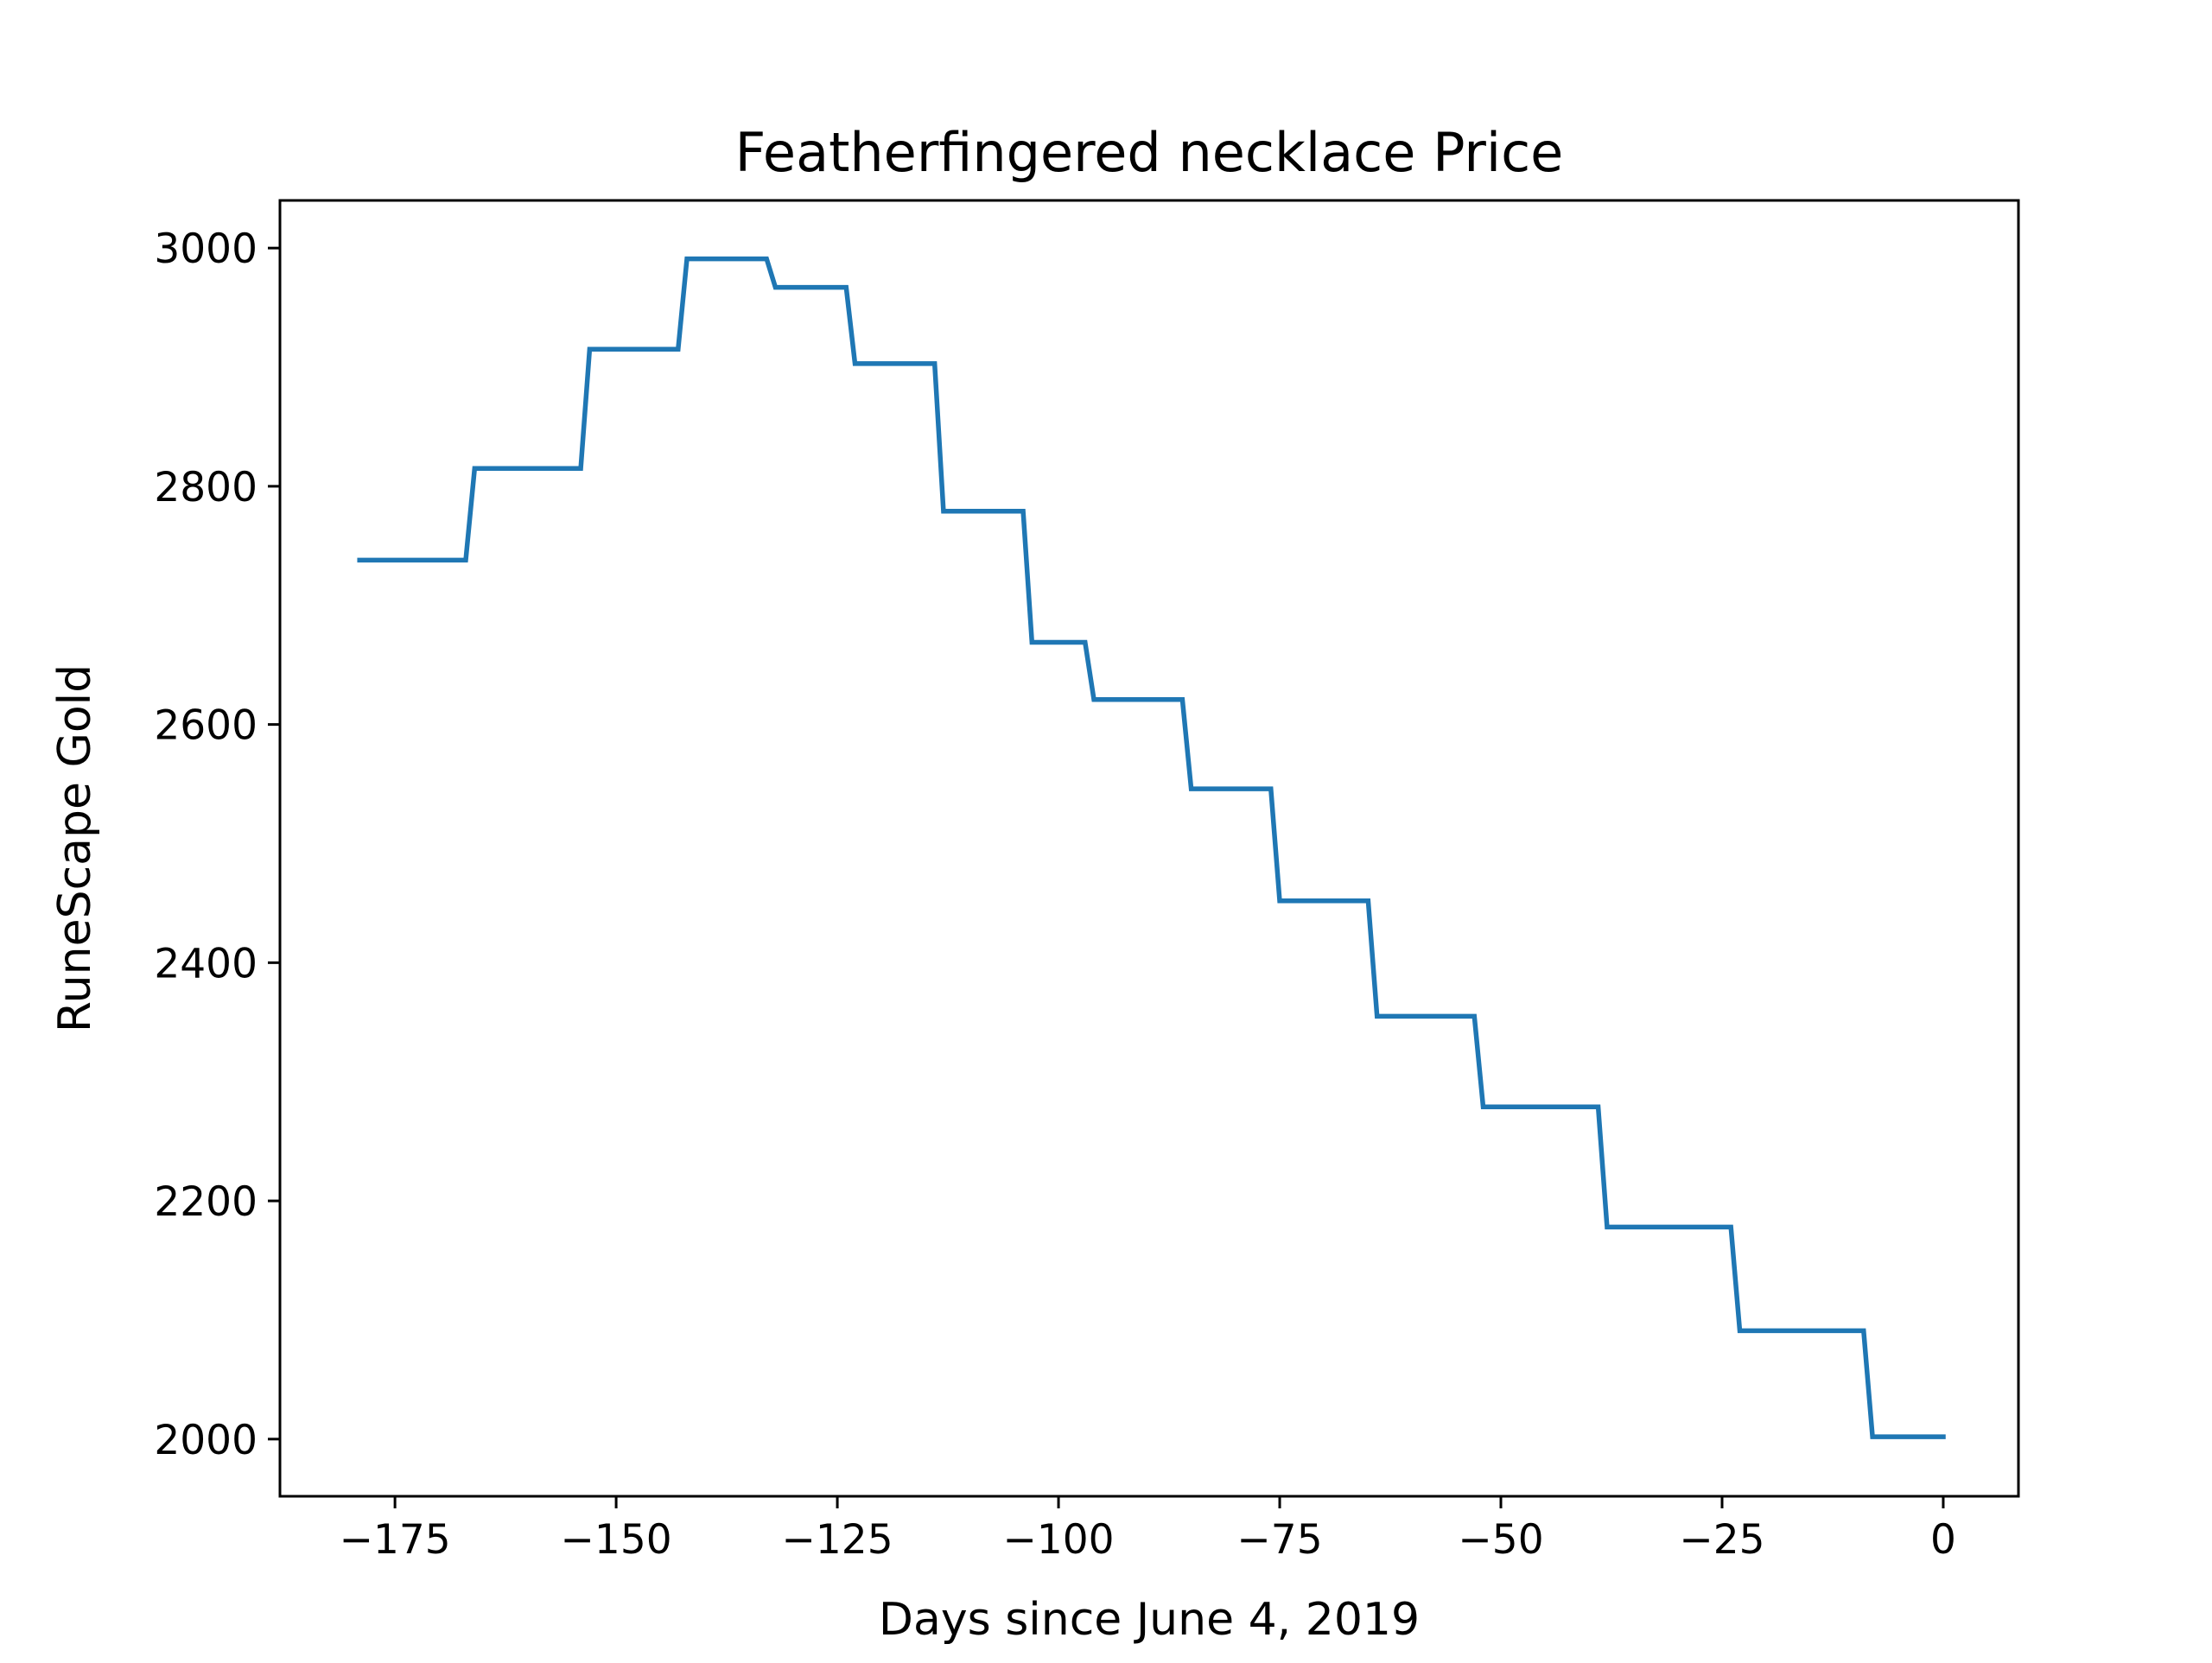  What do you see at coordinates (837, 1540) in the screenshot?
I see `x-tick-label: −125` at bounding box center [837, 1540].